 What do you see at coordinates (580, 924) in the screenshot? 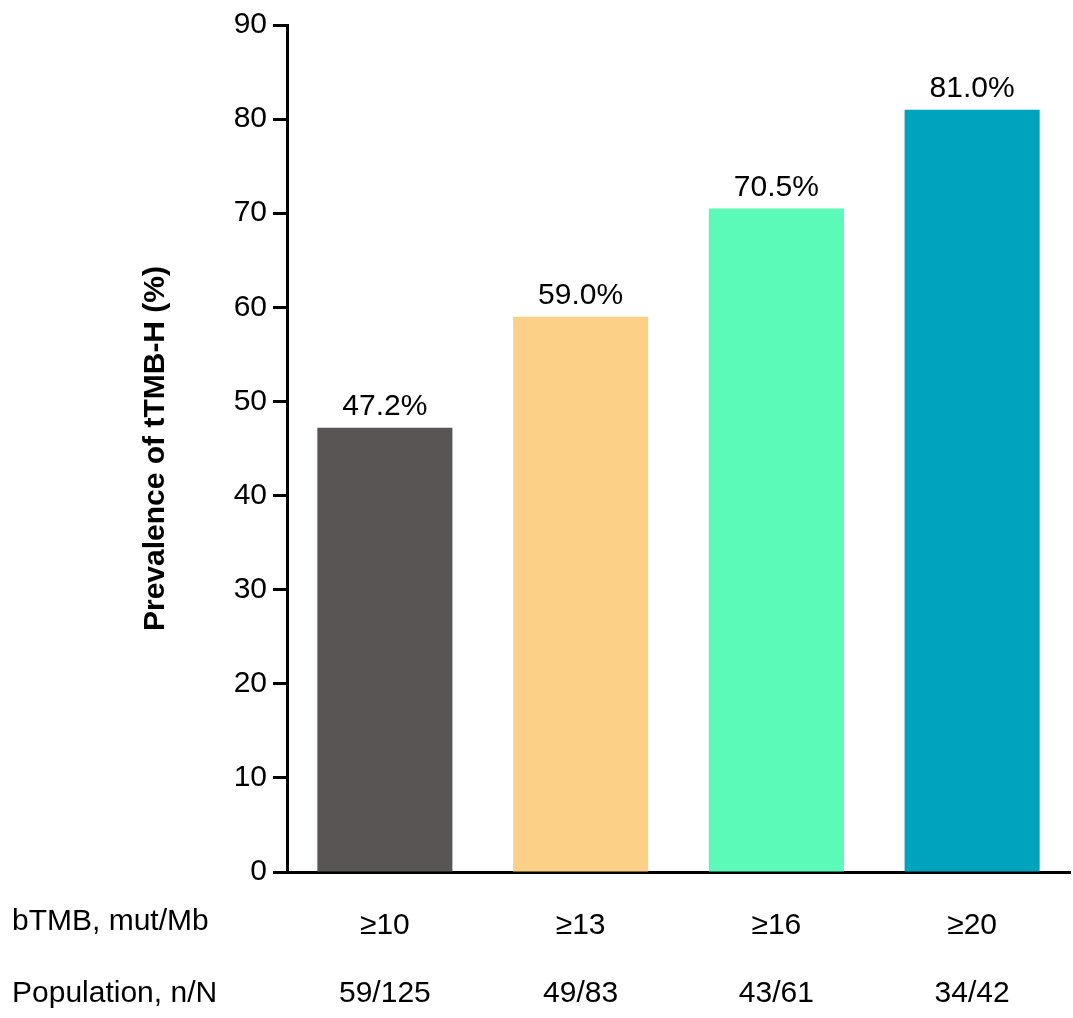
I see `x-tick-label: ≥13` at bounding box center [580, 924].